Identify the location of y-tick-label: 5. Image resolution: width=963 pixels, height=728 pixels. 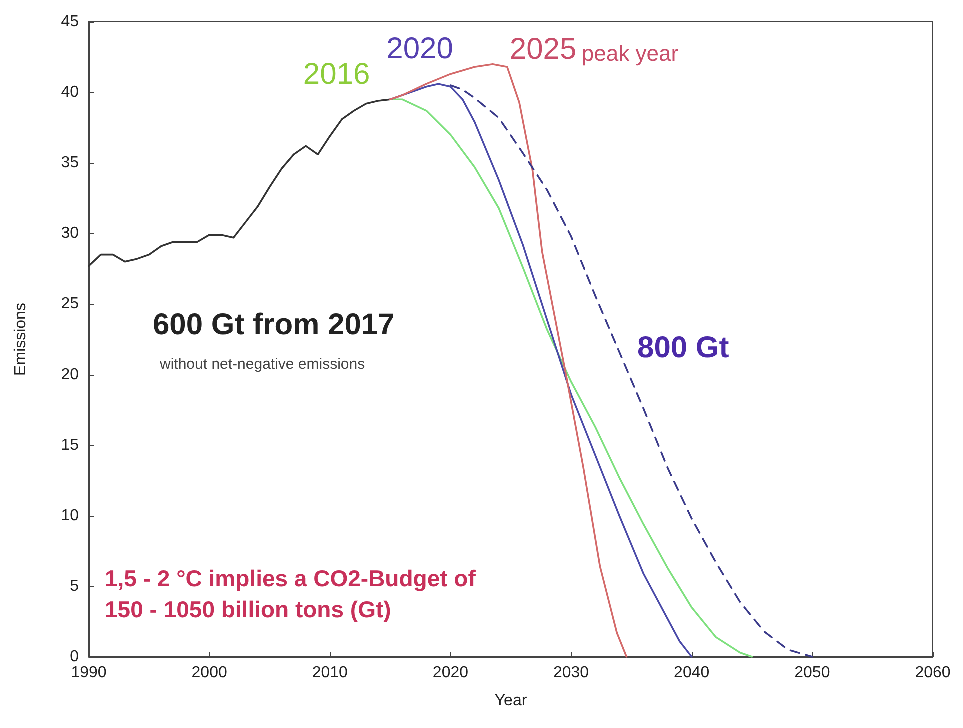
(75, 586).